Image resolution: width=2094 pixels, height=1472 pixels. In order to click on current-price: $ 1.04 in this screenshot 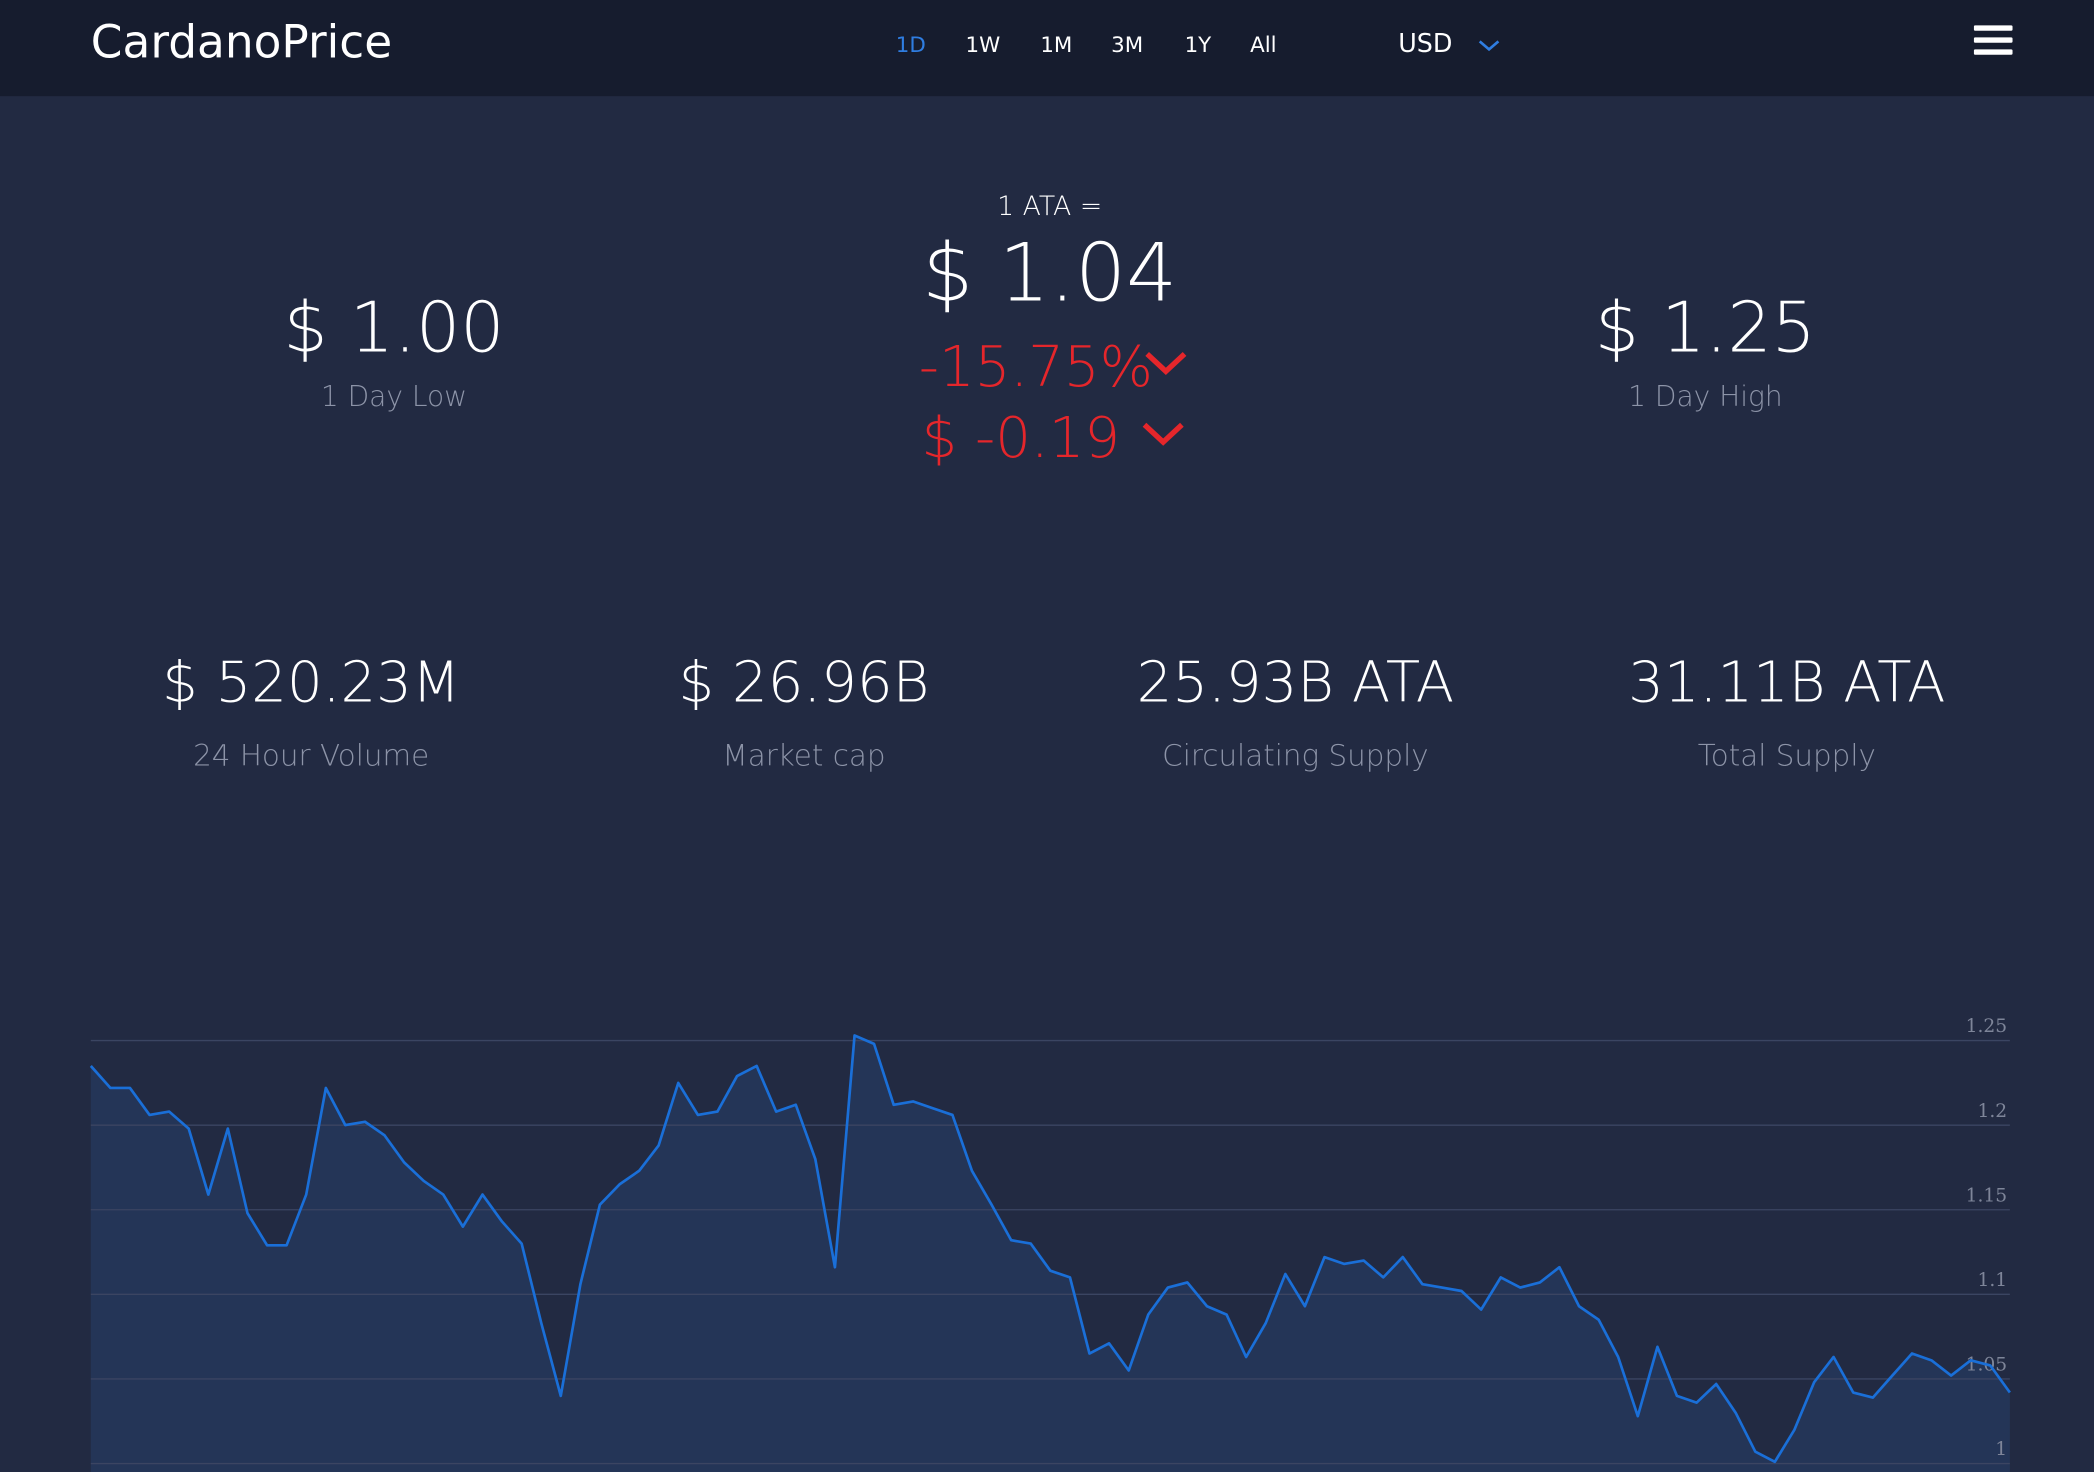, I will do `click(1050, 274)`.